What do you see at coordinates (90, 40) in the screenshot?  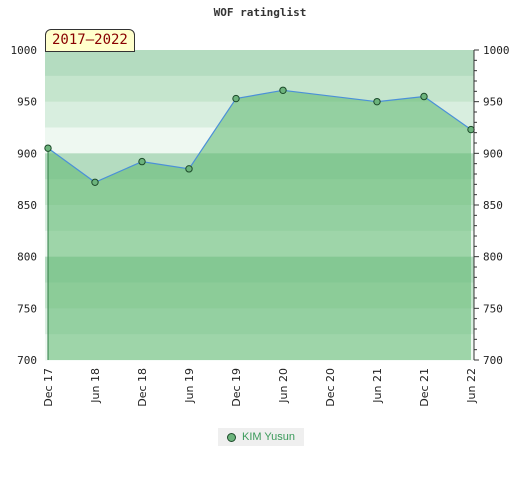 I see `period-badge: 2017–2022` at bounding box center [90, 40].